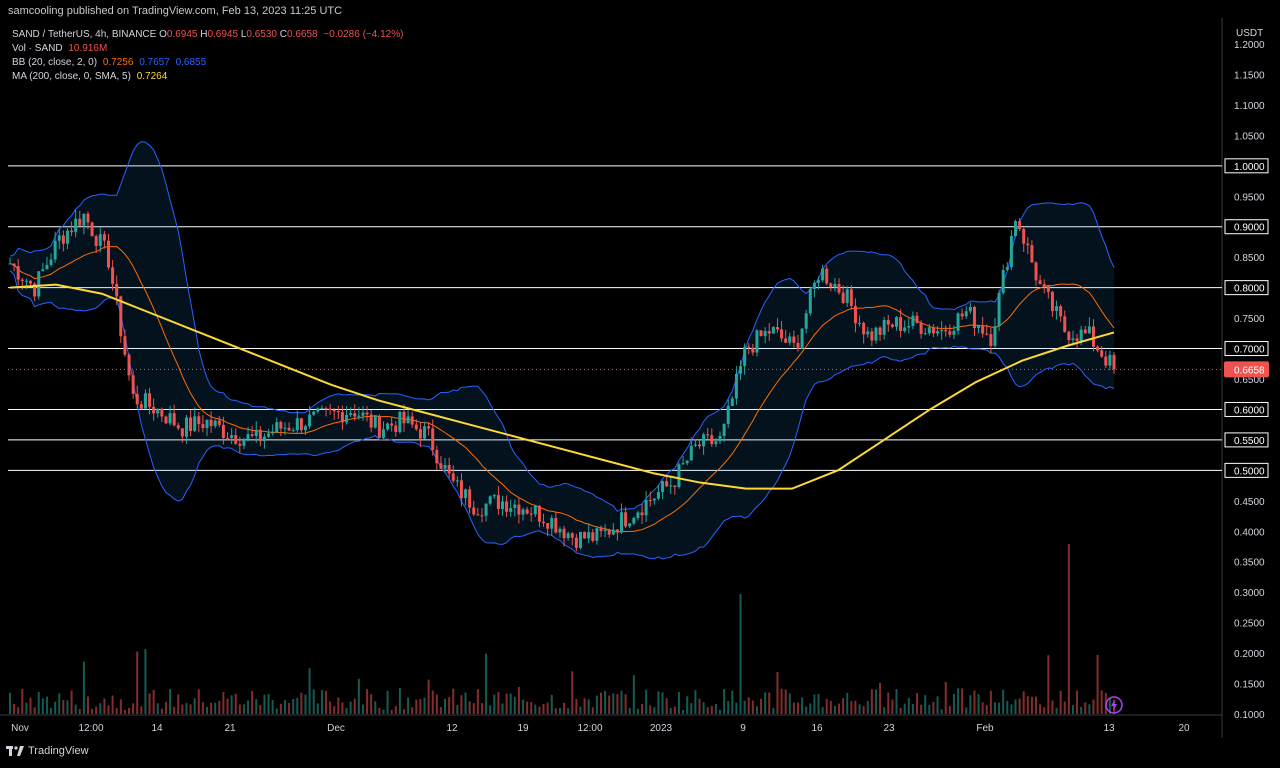  Describe the element at coordinates (55, 62) in the screenshot. I see `legend-bb-label: BB (20, close, 2, 0)` at that location.